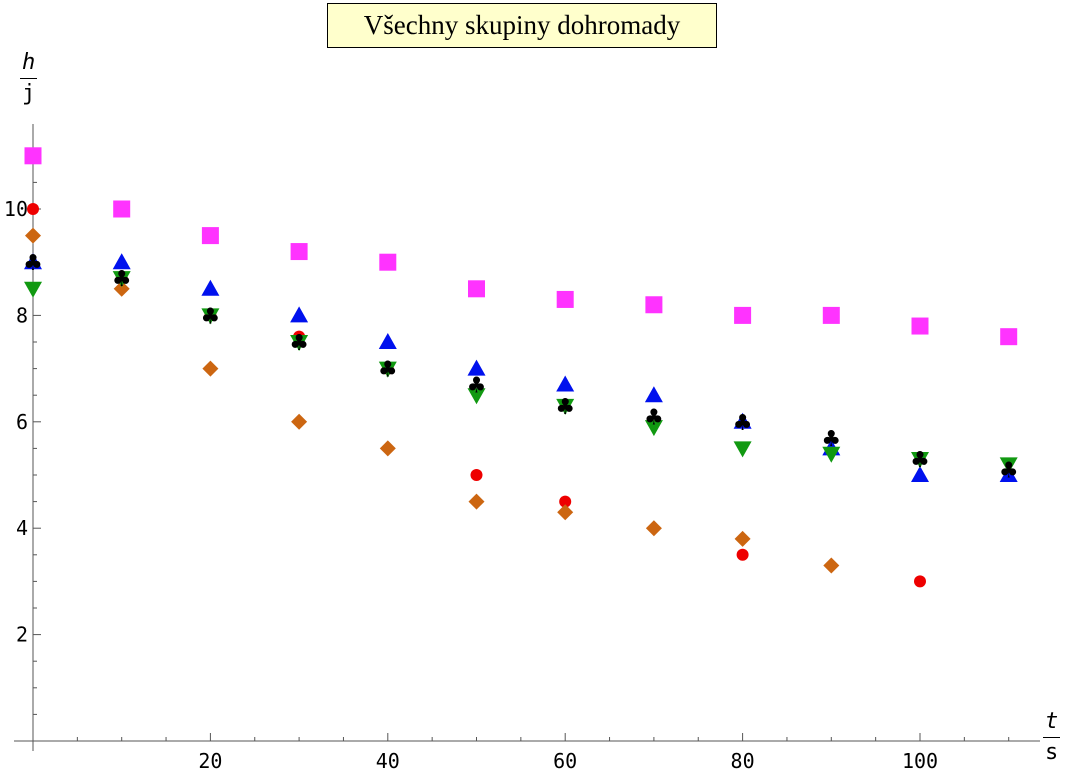  I want to click on y-tick-label: 6, so click(22, 422).